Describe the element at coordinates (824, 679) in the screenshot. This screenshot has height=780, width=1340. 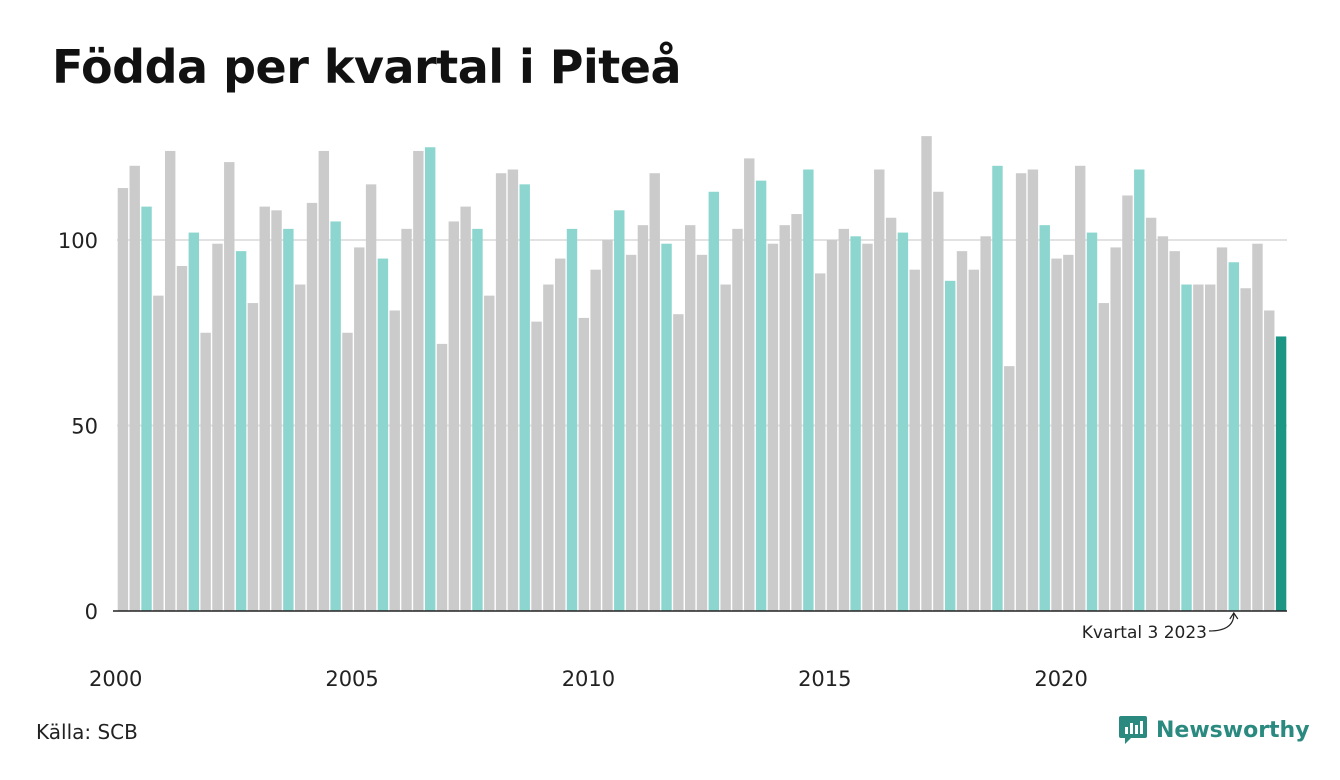
I see `x-tick-label: 2015` at that location.